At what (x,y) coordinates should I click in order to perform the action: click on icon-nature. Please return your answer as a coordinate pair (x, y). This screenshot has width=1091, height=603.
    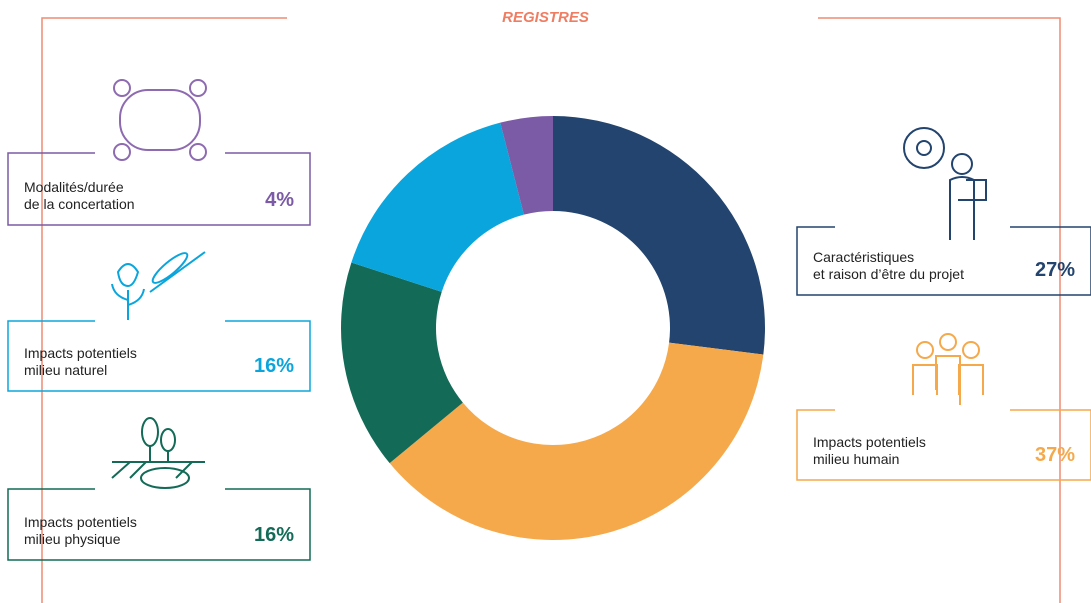
    Looking at the image, I should click on (158, 285).